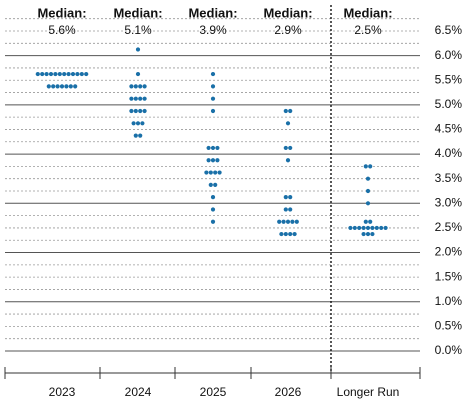 The width and height of the screenshot is (474, 409). I want to click on median-value: 5.1%, so click(138, 30).